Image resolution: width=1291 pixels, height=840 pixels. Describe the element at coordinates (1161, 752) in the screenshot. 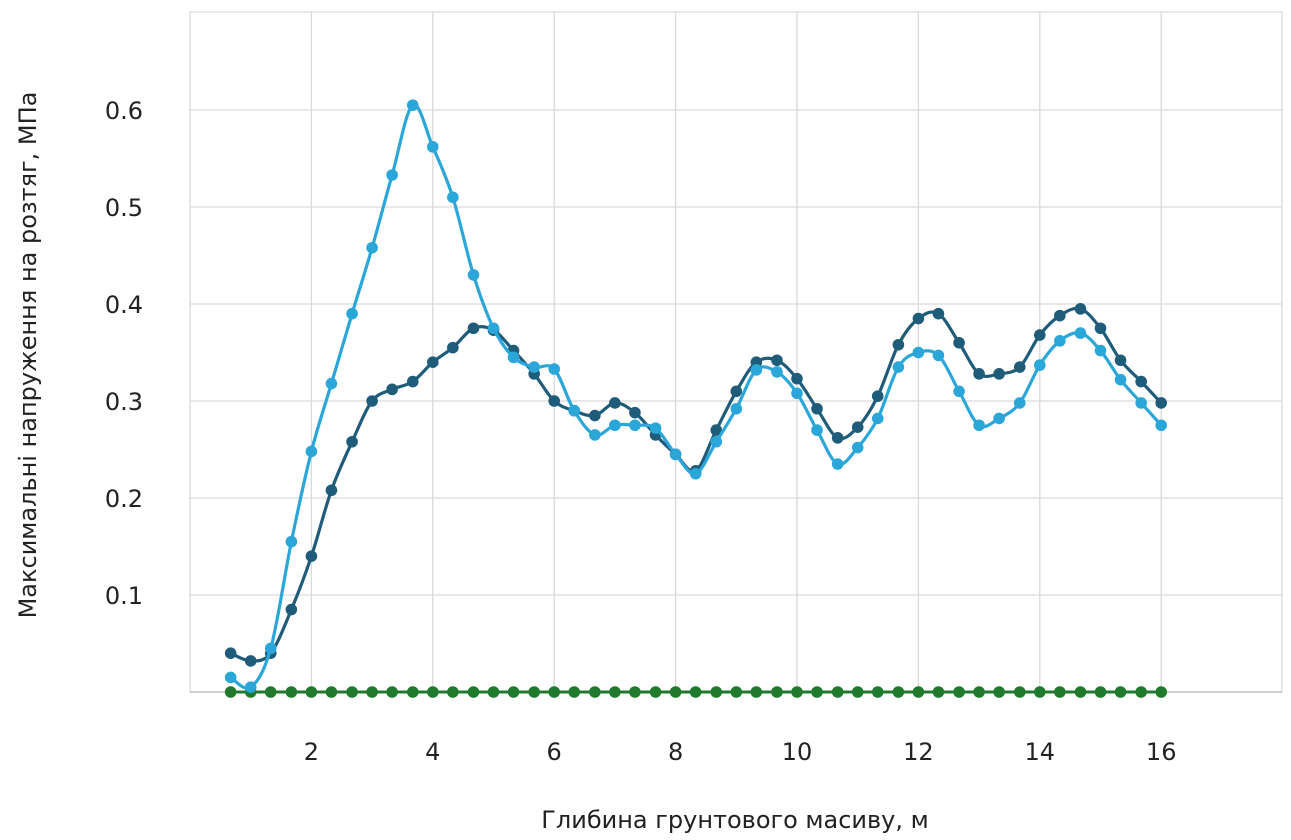

I see `x-tick-label-7: 16` at that location.